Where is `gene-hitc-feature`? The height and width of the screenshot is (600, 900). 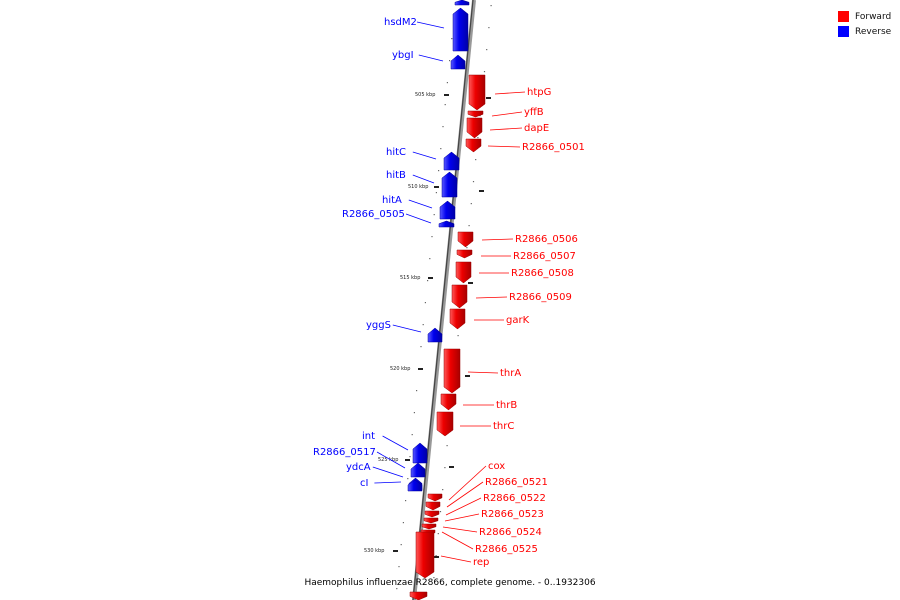
gene-hitc-feature is located at coordinates (451, 161).